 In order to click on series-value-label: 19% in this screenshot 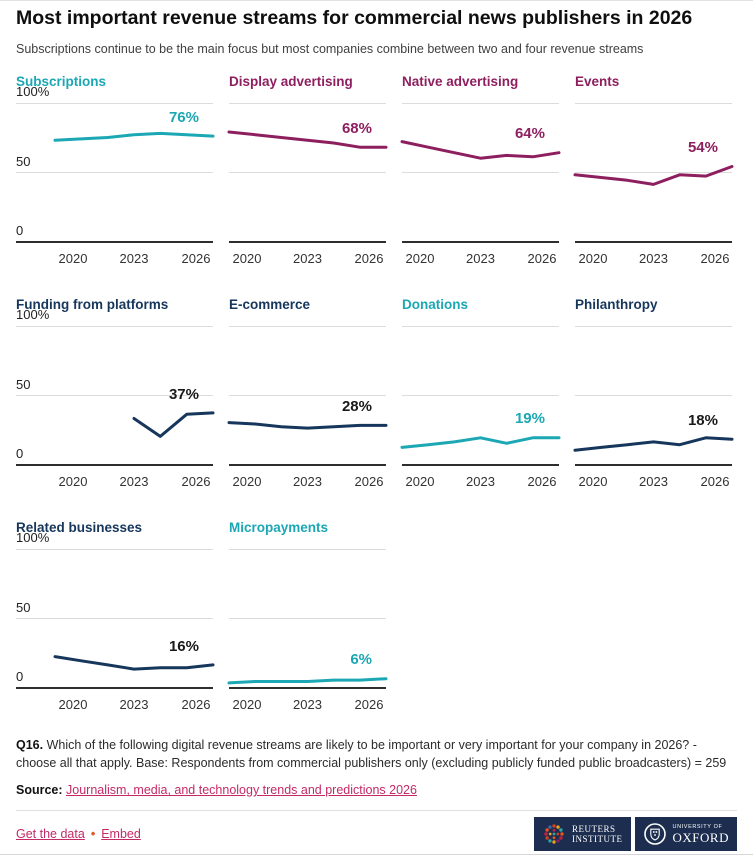, I will do `click(529, 419)`.